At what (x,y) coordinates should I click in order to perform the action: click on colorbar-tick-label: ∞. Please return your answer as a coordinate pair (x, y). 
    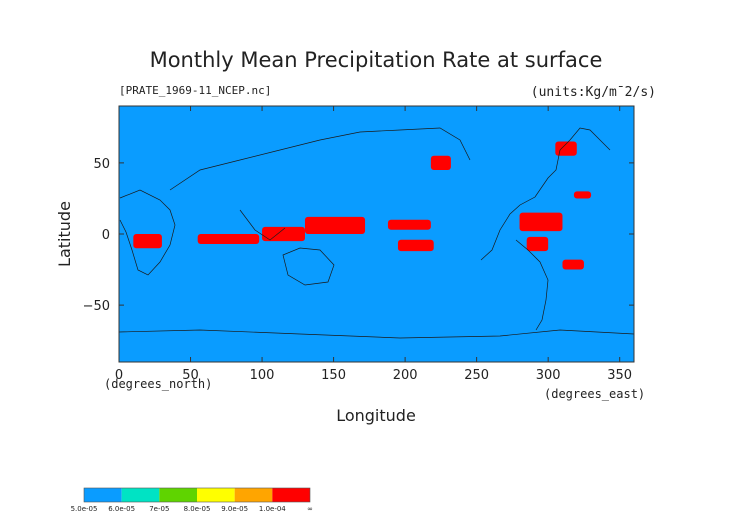
    Looking at the image, I should click on (310, 509).